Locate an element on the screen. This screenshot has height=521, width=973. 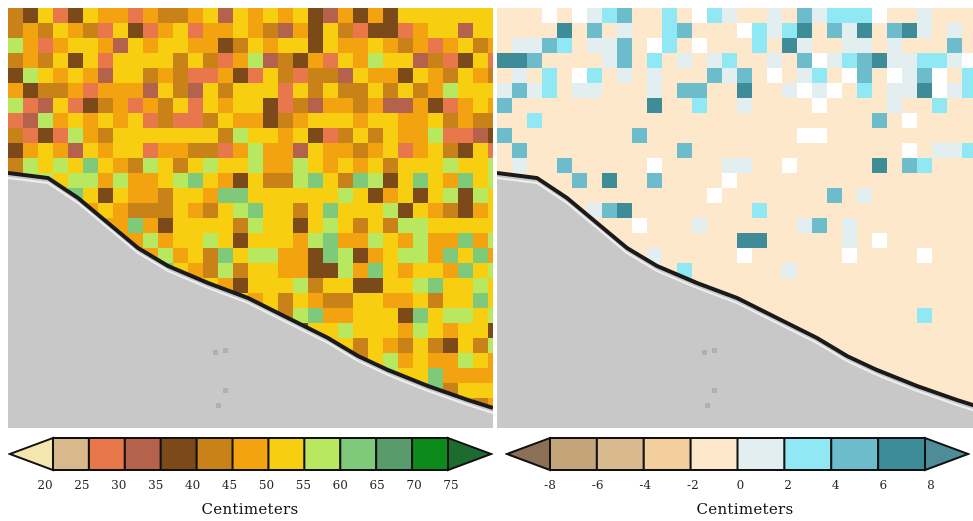
right-colorbar is located at coordinates (737, 454).